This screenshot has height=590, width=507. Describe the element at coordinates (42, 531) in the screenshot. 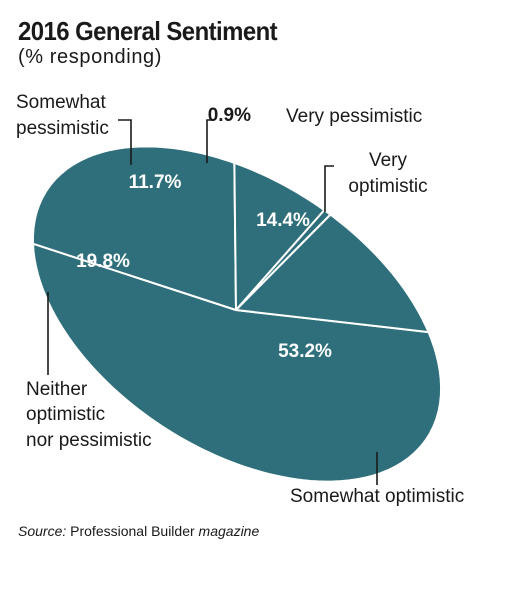

I see `source-label: Source:` at that location.